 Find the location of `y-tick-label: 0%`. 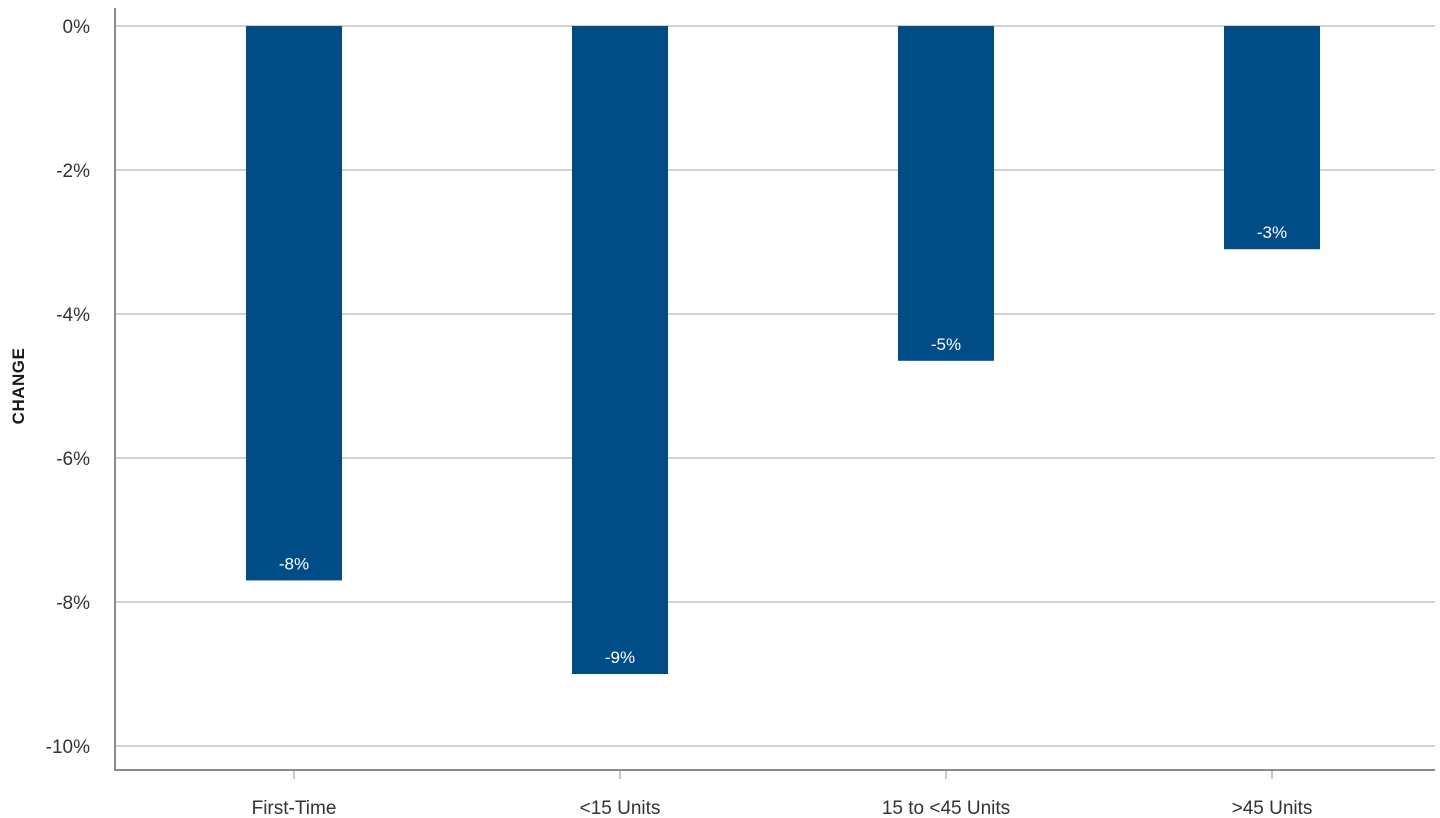

y-tick-label: 0% is located at coordinates (77, 27).